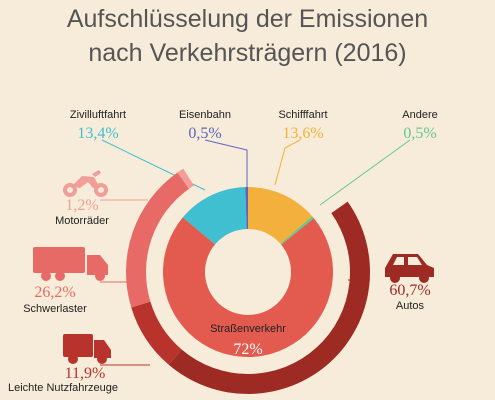 This screenshot has height=400, width=495. What do you see at coordinates (85, 373) in the screenshot?
I see `value-leichte-nutzfahrzeuge: 11,9%` at bounding box center [85, 373].